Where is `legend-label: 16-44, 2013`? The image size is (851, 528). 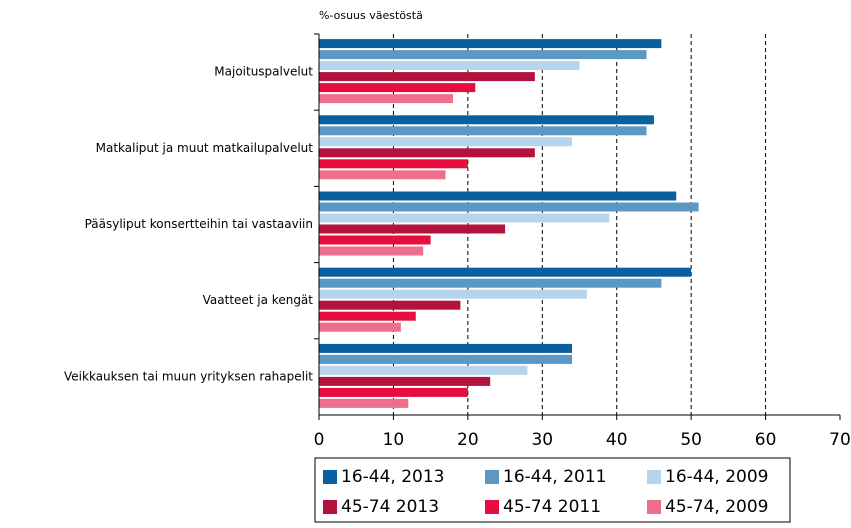 legend-label: 16-44, 2013 is located at coordinates (392, 477).